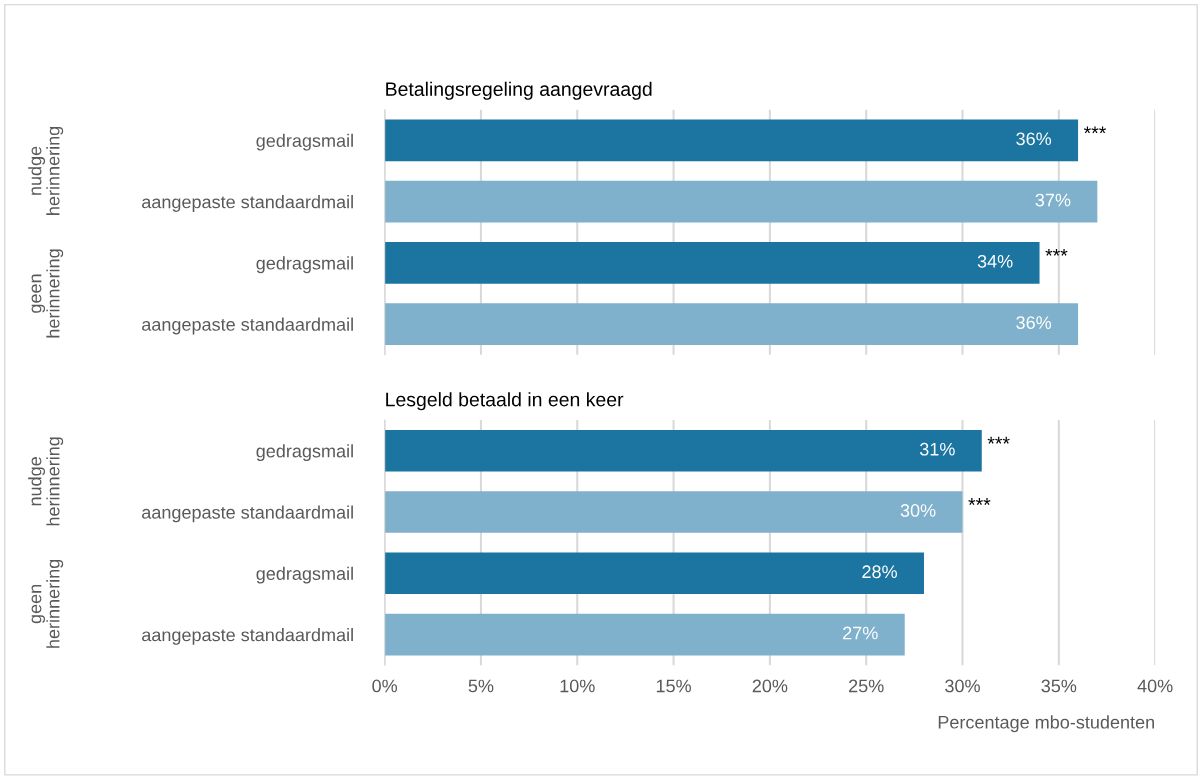  I want to click on data-label: 30%, so click(918, 510).